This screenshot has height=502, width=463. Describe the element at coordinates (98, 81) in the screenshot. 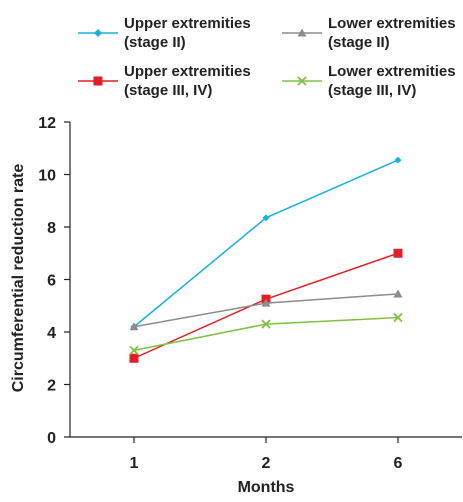

I see `legend-swatch-upper-stage-iii-iv` at that location.